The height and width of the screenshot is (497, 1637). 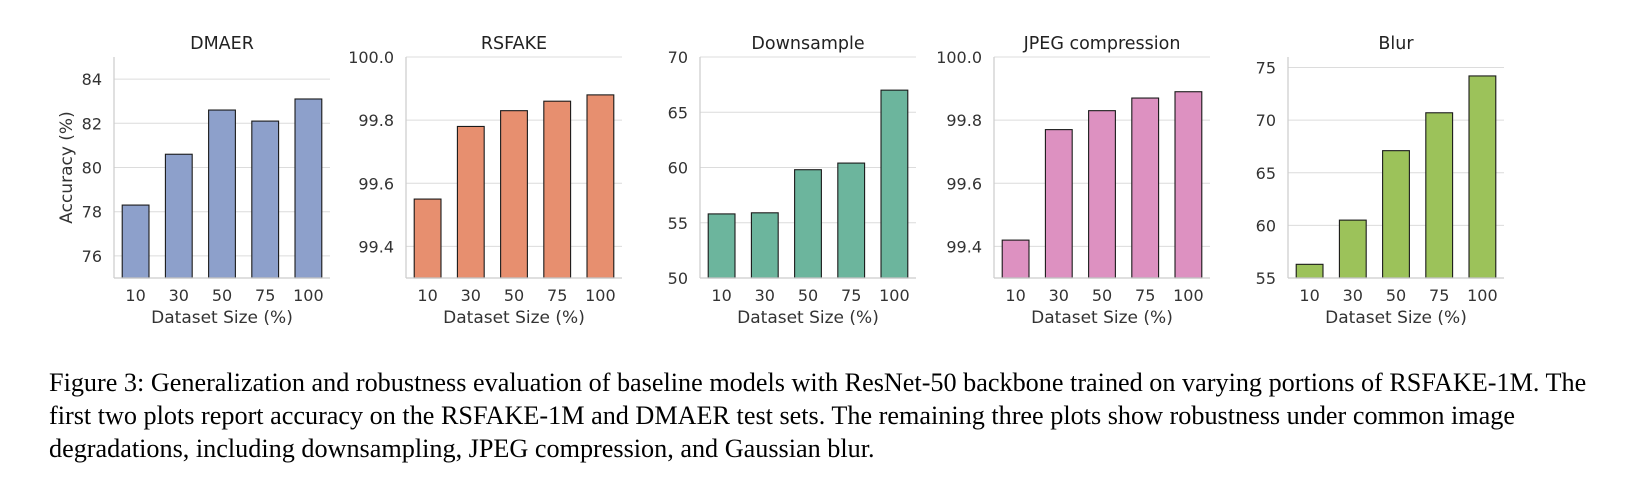 I want to click on y-axis-label: Accuracy (%), so click(x=67, y=167).